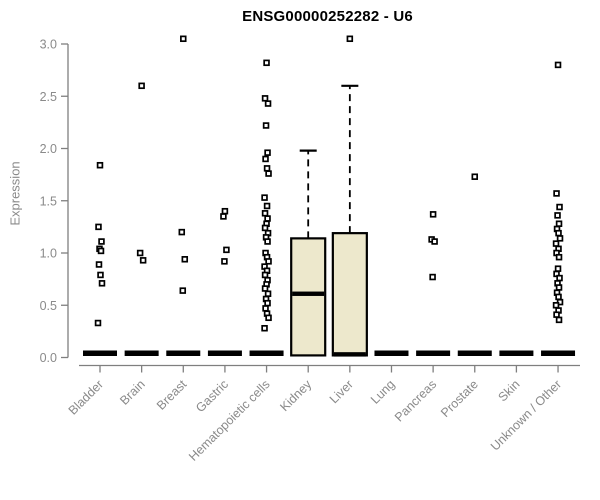 This screenshot has width=600, height=500. Describe the element at coordinates (48, 358) in the screenshot. I see `y-tick-label: 0.0` at that location.